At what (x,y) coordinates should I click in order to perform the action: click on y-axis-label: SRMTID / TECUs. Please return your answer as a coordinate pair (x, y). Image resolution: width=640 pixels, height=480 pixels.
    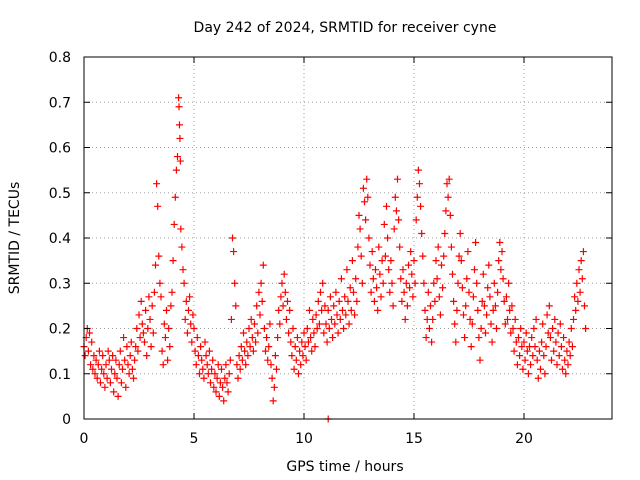
    Looking at the image, I should click on (15, 238).